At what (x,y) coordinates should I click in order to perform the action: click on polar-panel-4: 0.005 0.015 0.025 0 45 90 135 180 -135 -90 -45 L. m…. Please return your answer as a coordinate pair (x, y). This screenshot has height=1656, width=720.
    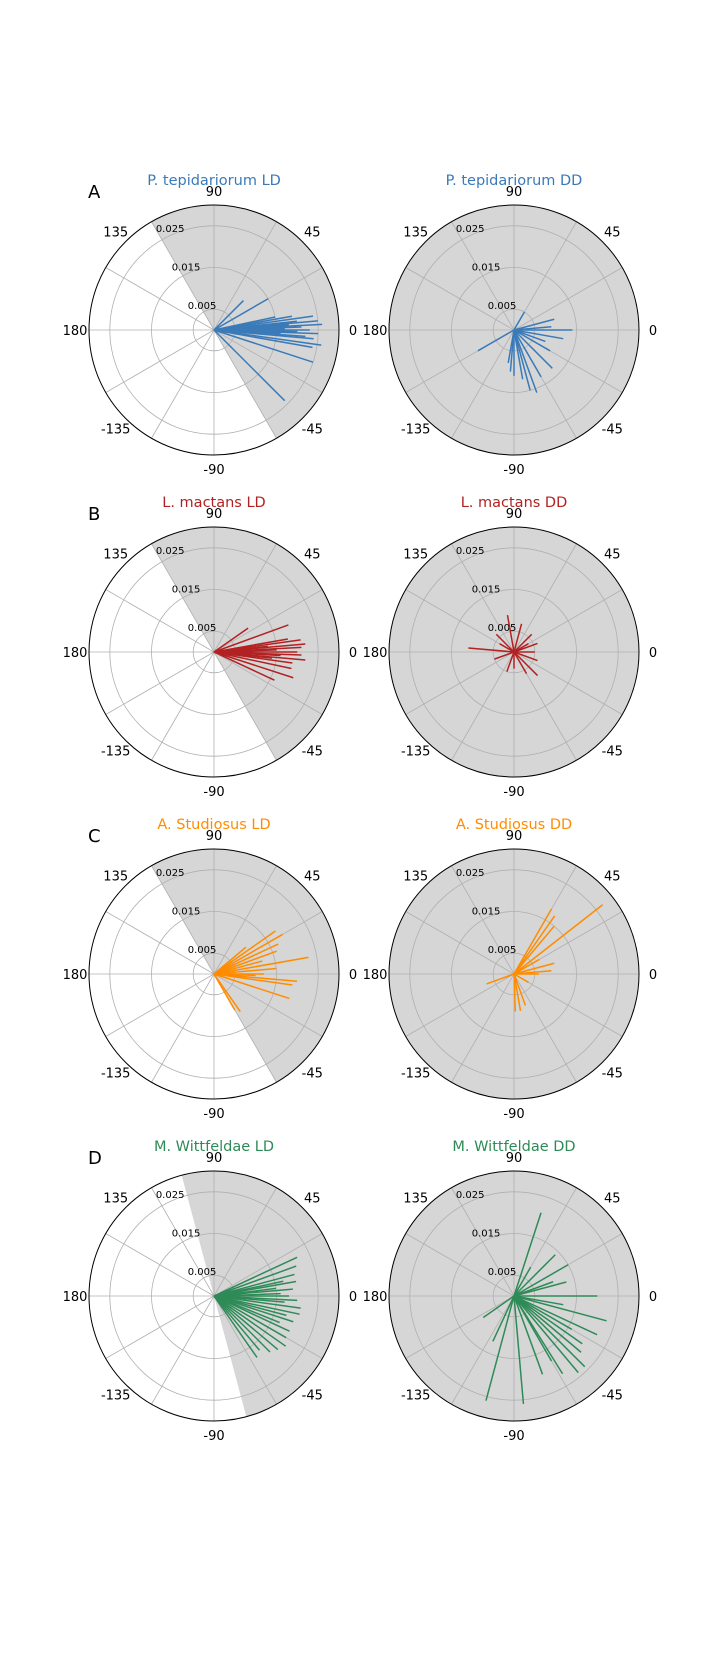
    Looking at the image, I should click on (510, 647).